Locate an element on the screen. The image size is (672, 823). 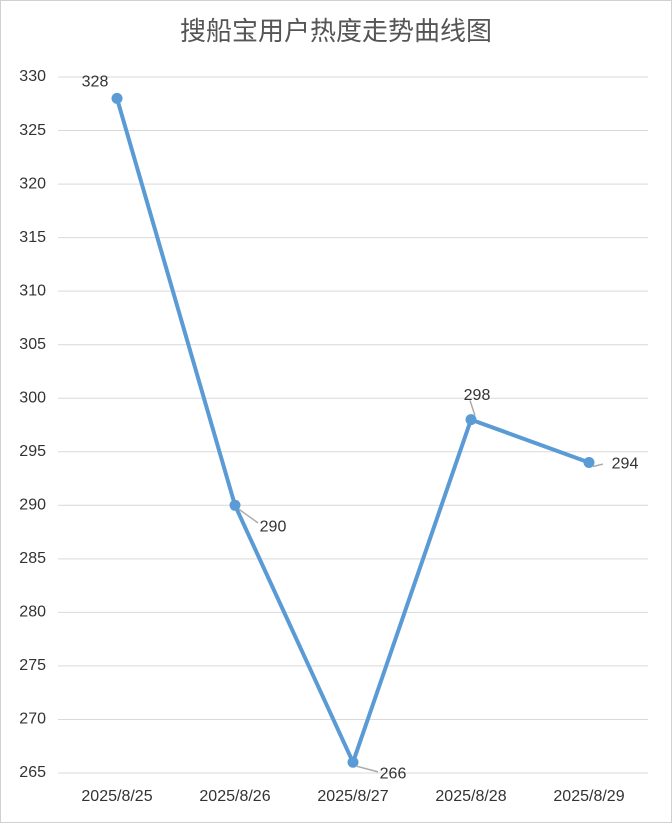
y-tick-label: 300 is located at coordinates (32, 397).